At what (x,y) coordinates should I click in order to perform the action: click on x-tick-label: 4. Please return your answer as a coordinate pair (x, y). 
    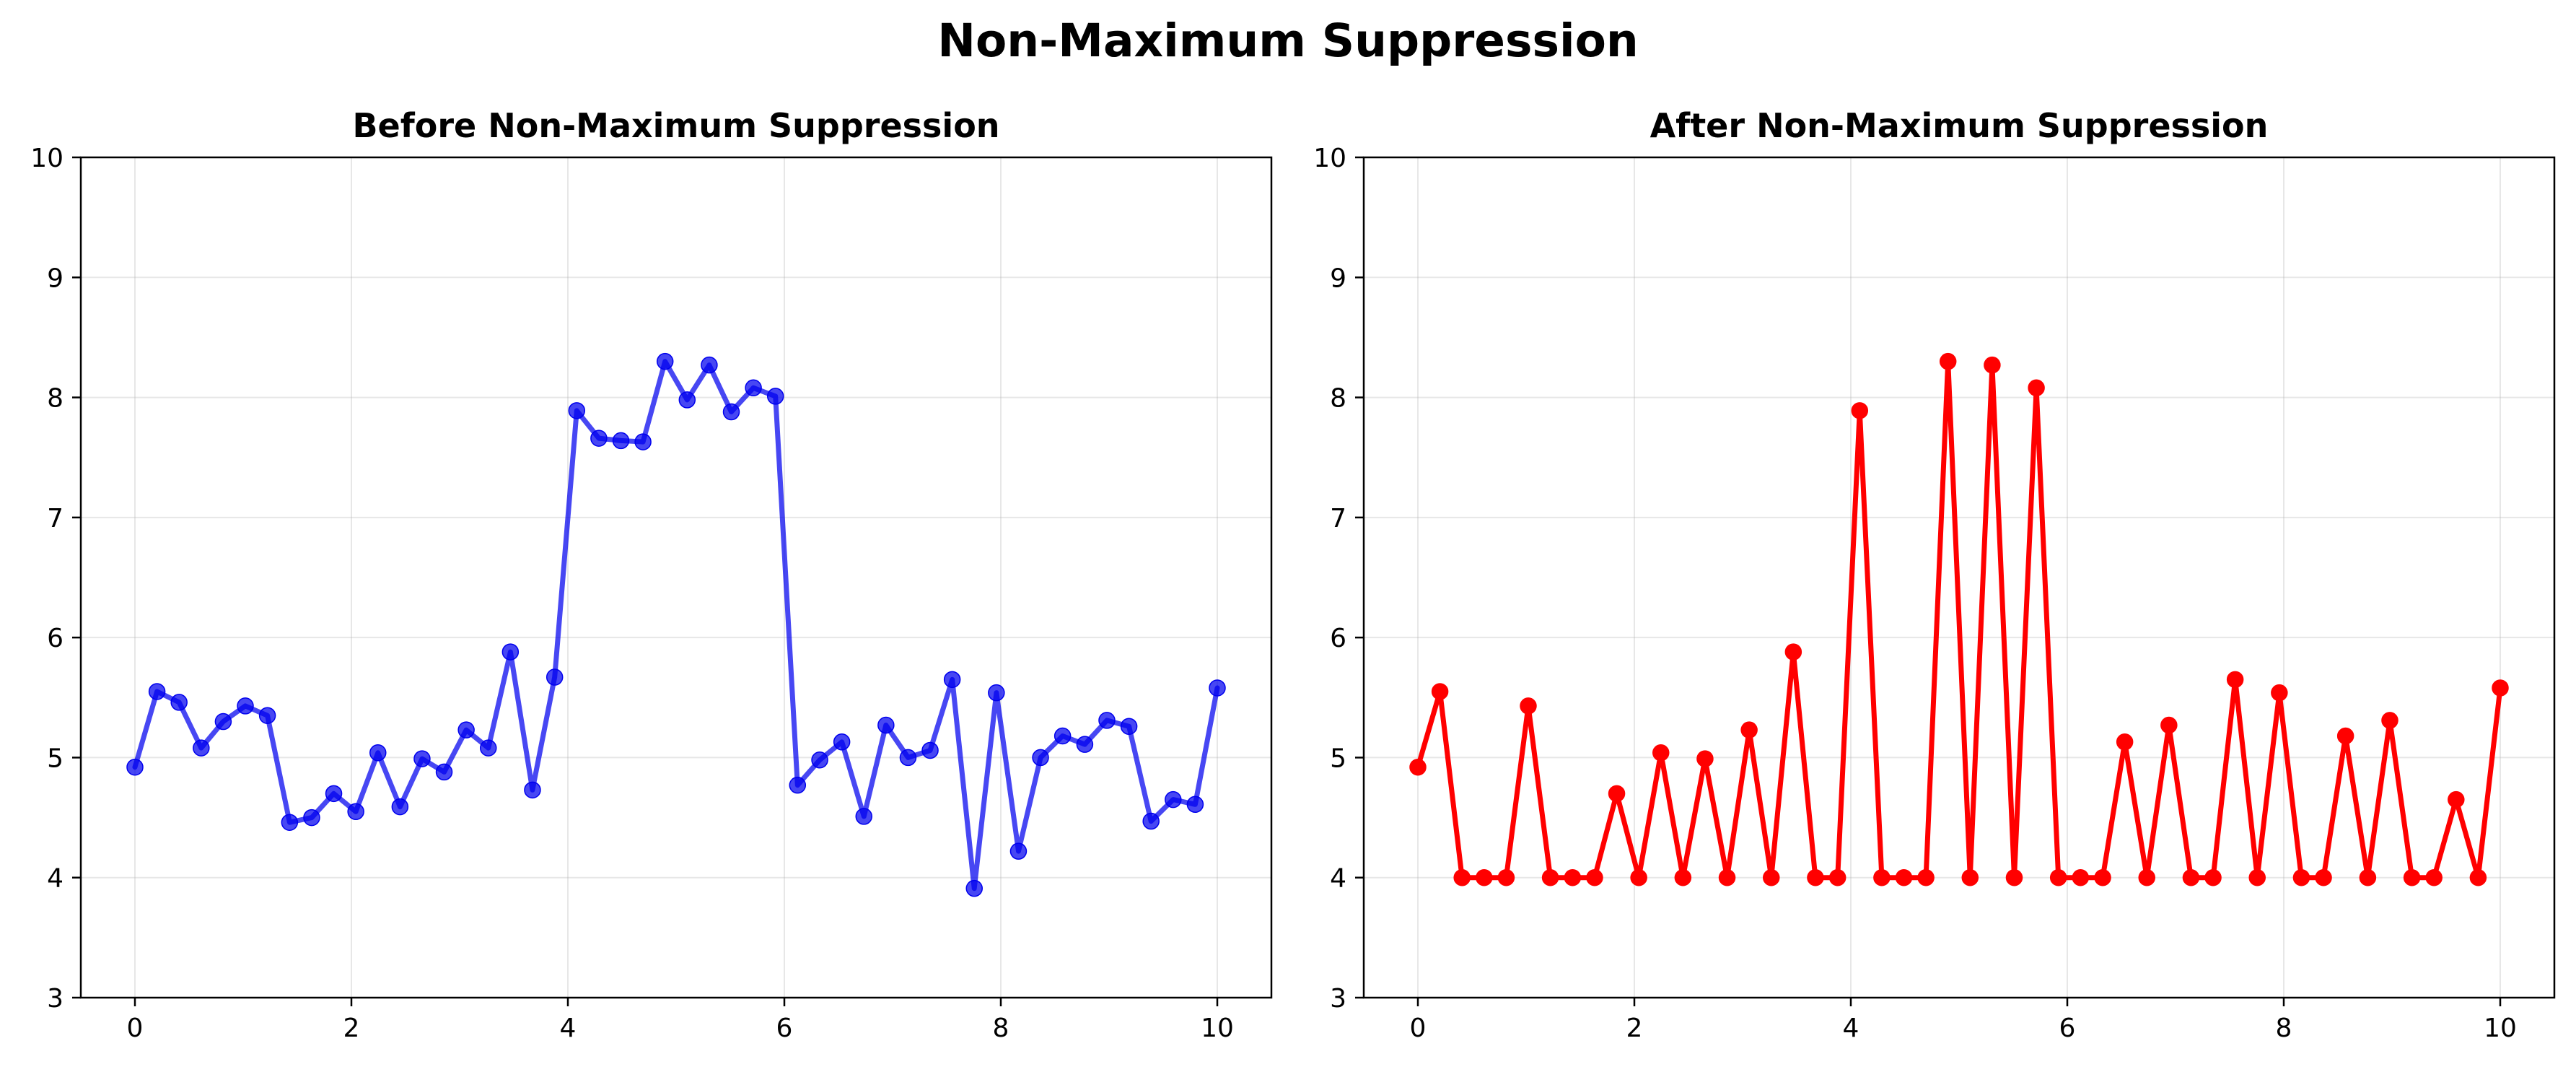
    Looking at the image, I should click on (568, 1028).